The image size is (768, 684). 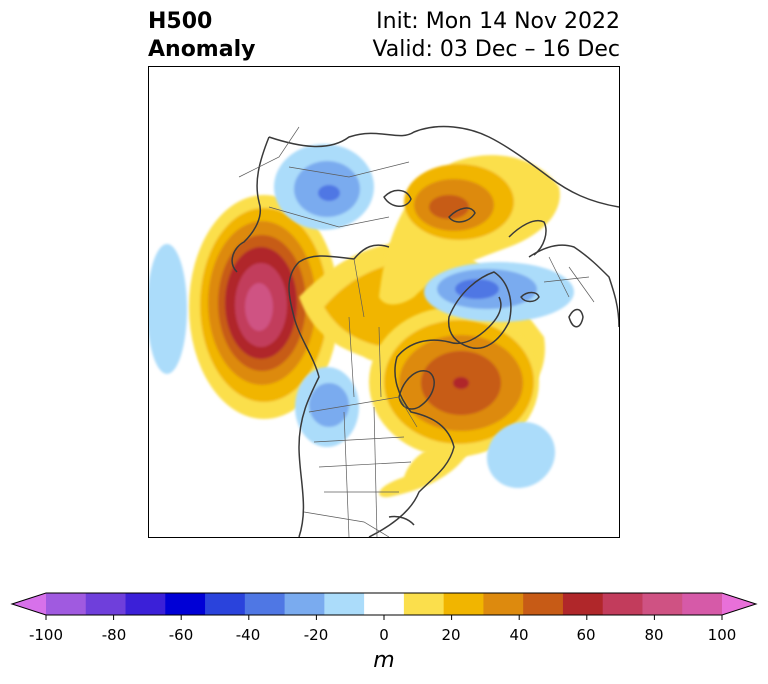 I want to click on colorbar-tick: 100, so click(x=722, y=635).